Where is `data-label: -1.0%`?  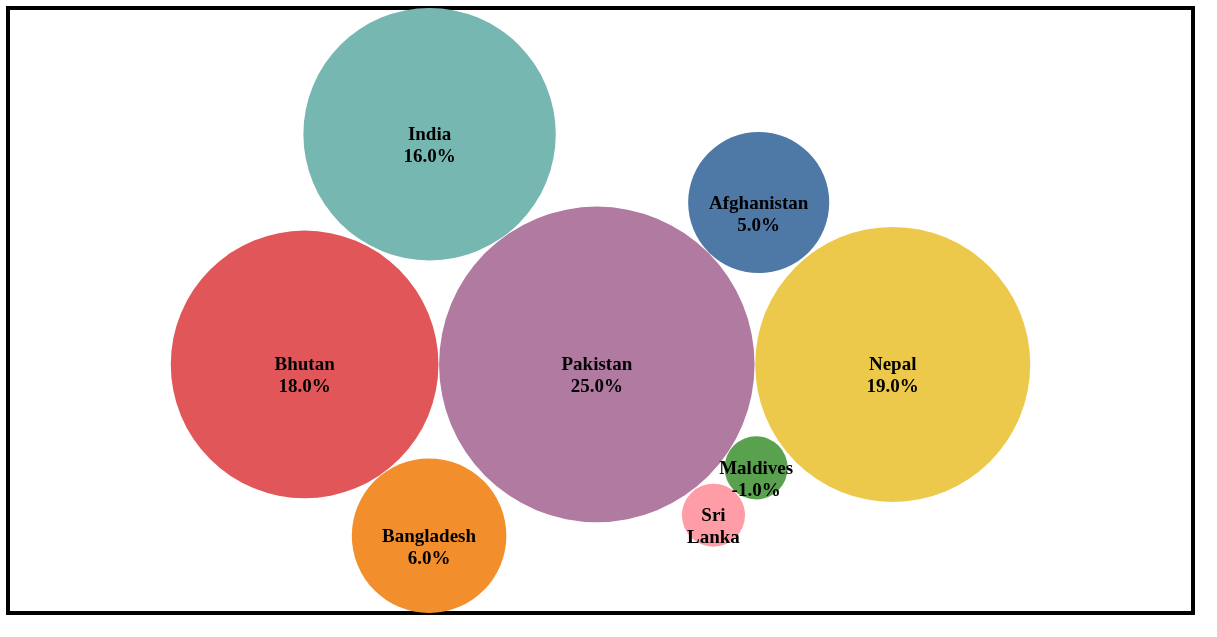 data-label: -1.0% is located at coordinates (756, 489).